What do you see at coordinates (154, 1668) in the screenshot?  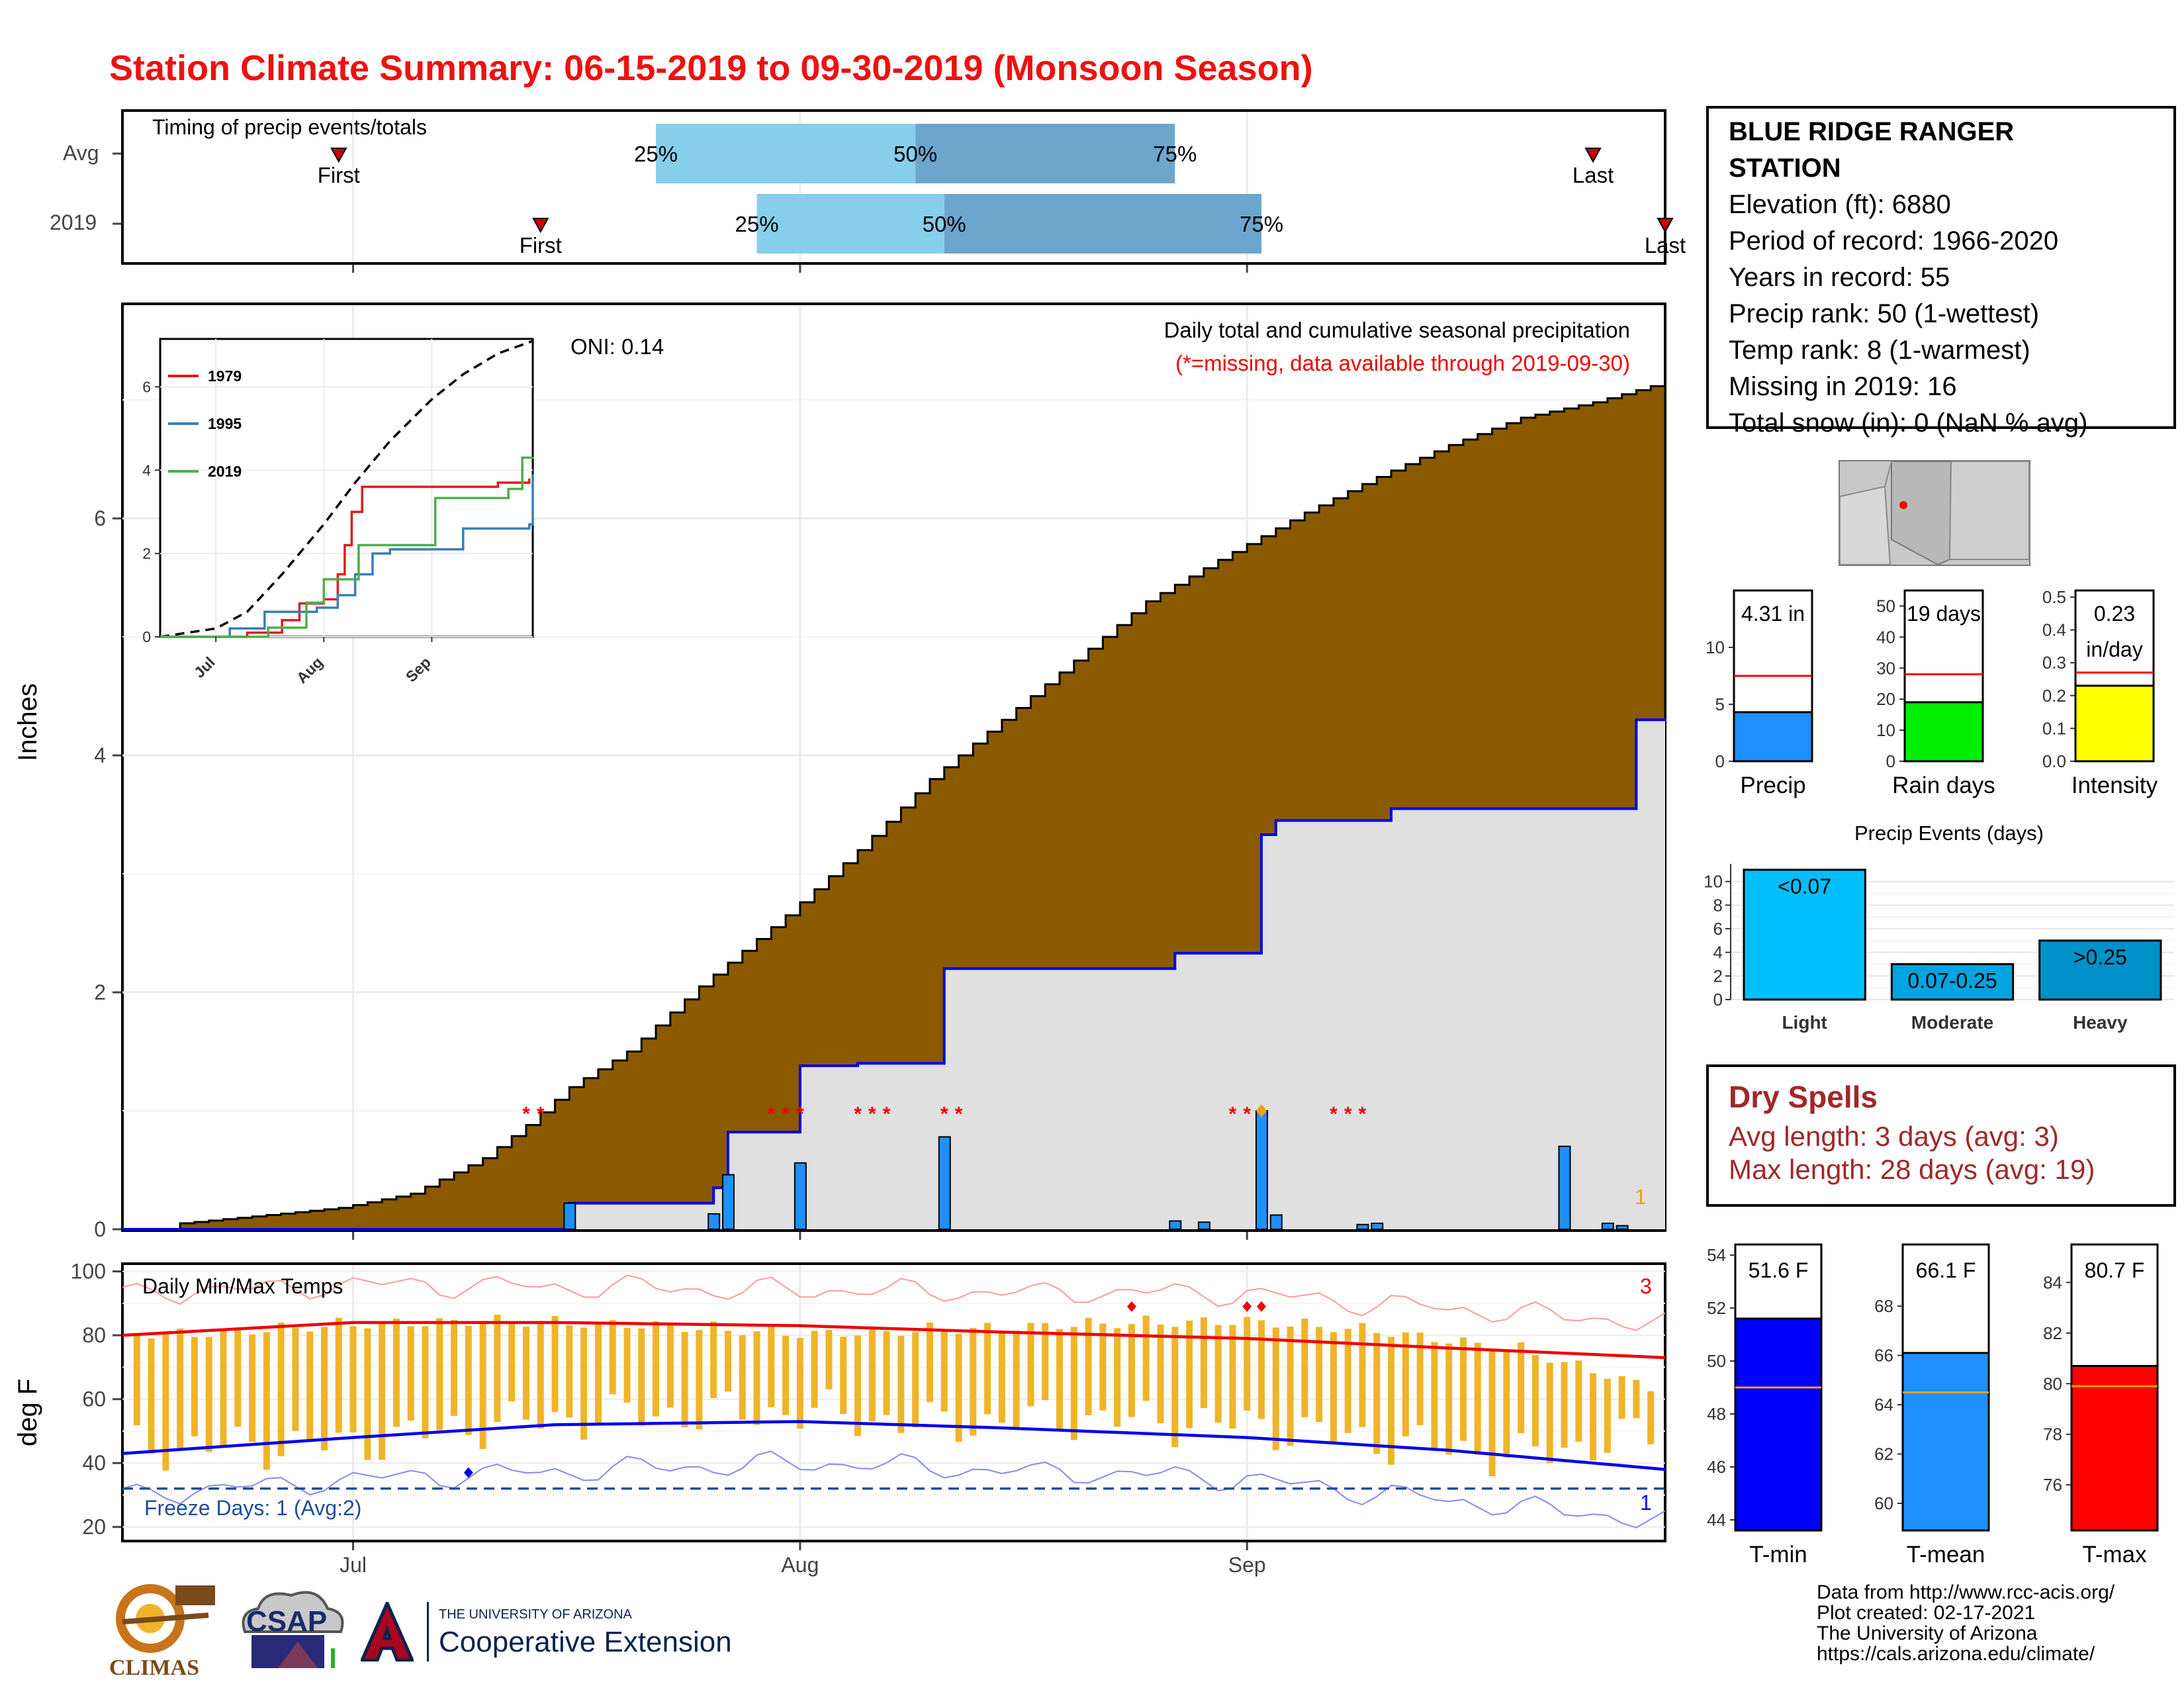 I see `climas-text: CLIMAS` at bounding box center [154, 1668].